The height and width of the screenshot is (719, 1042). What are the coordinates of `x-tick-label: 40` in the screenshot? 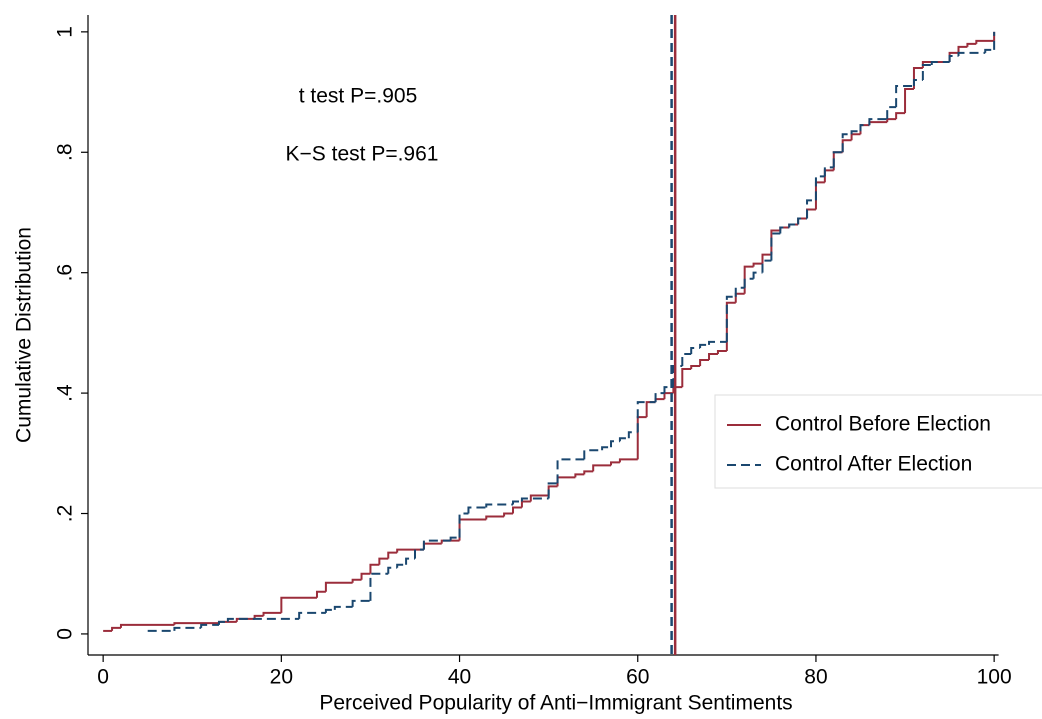 It's located at (459, 677).